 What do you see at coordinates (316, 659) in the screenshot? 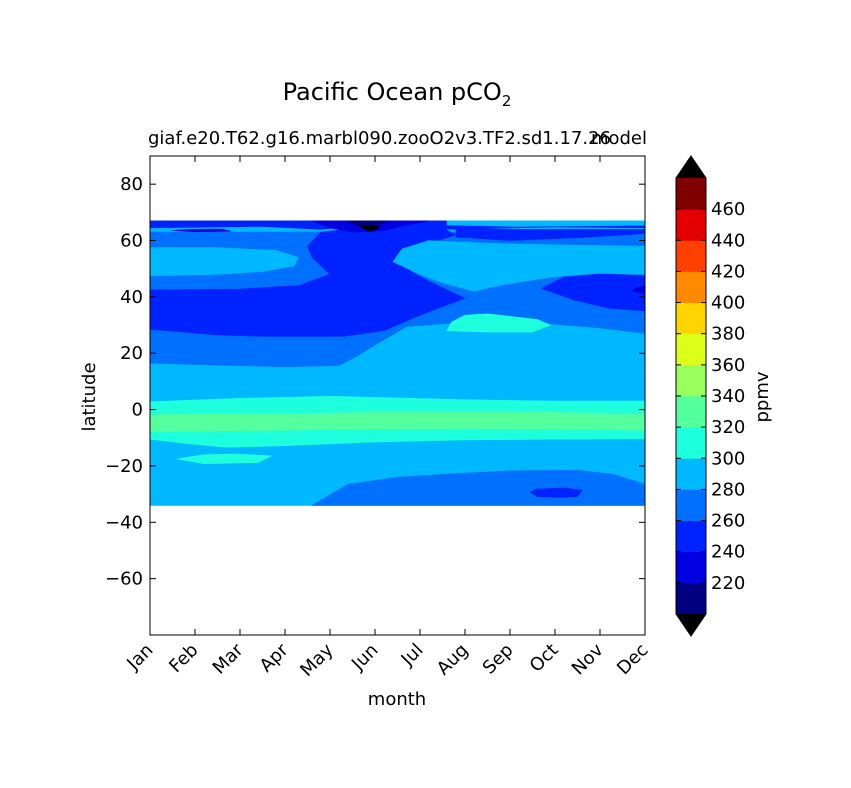
I see `x-tick-label-may: May` at bounding box center [316, 659].